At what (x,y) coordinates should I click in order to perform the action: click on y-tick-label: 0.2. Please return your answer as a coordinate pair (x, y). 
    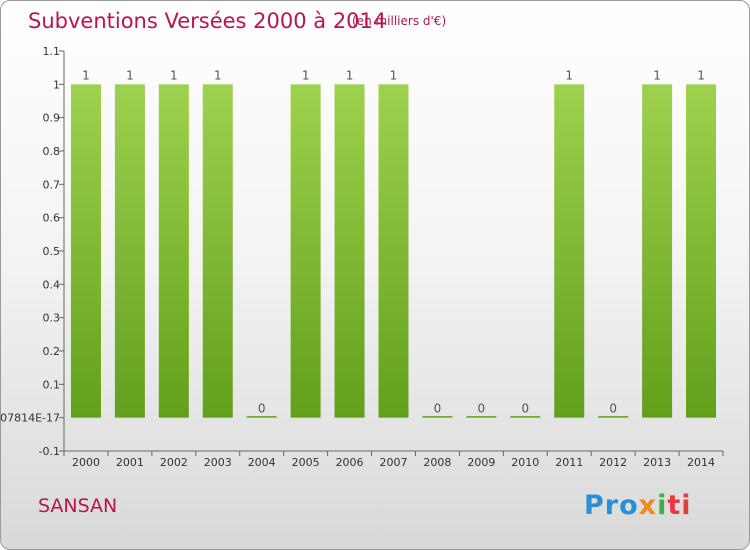
    Looking at the image, I should click on (52, 351).